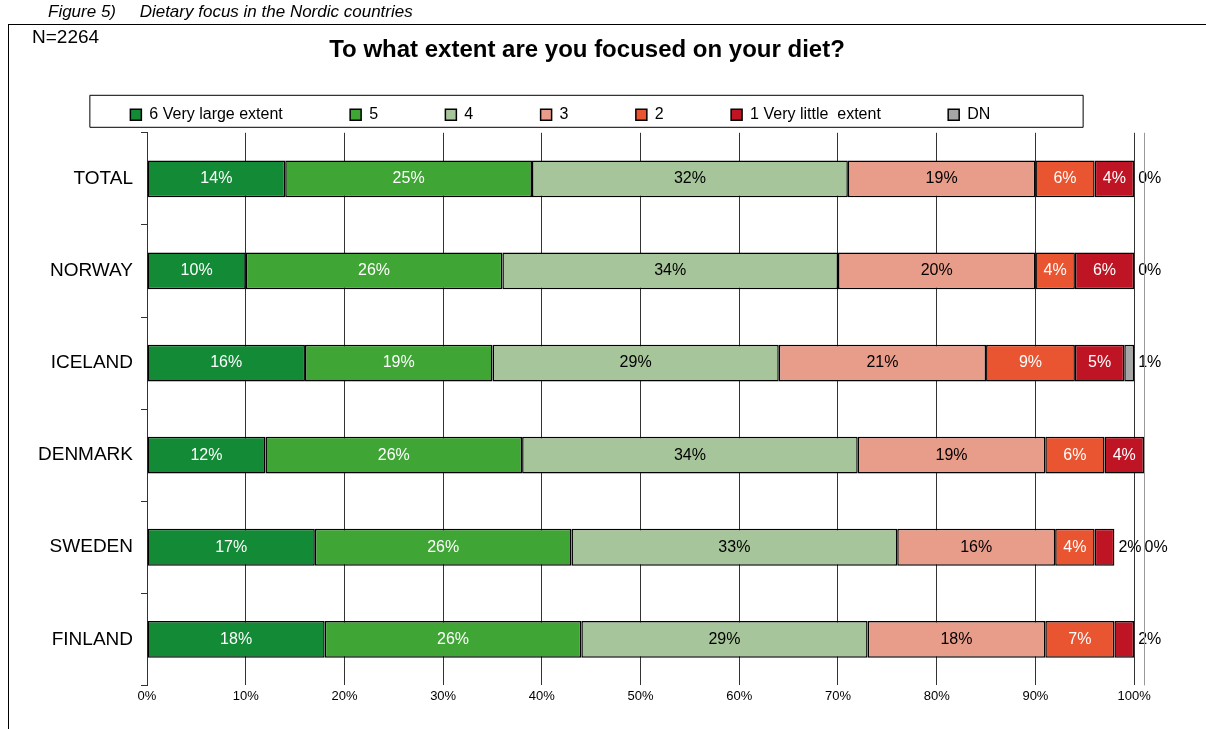 This screenshot has width=1206, height=729. I want to click on data-label: 12%, so click(206, 454).